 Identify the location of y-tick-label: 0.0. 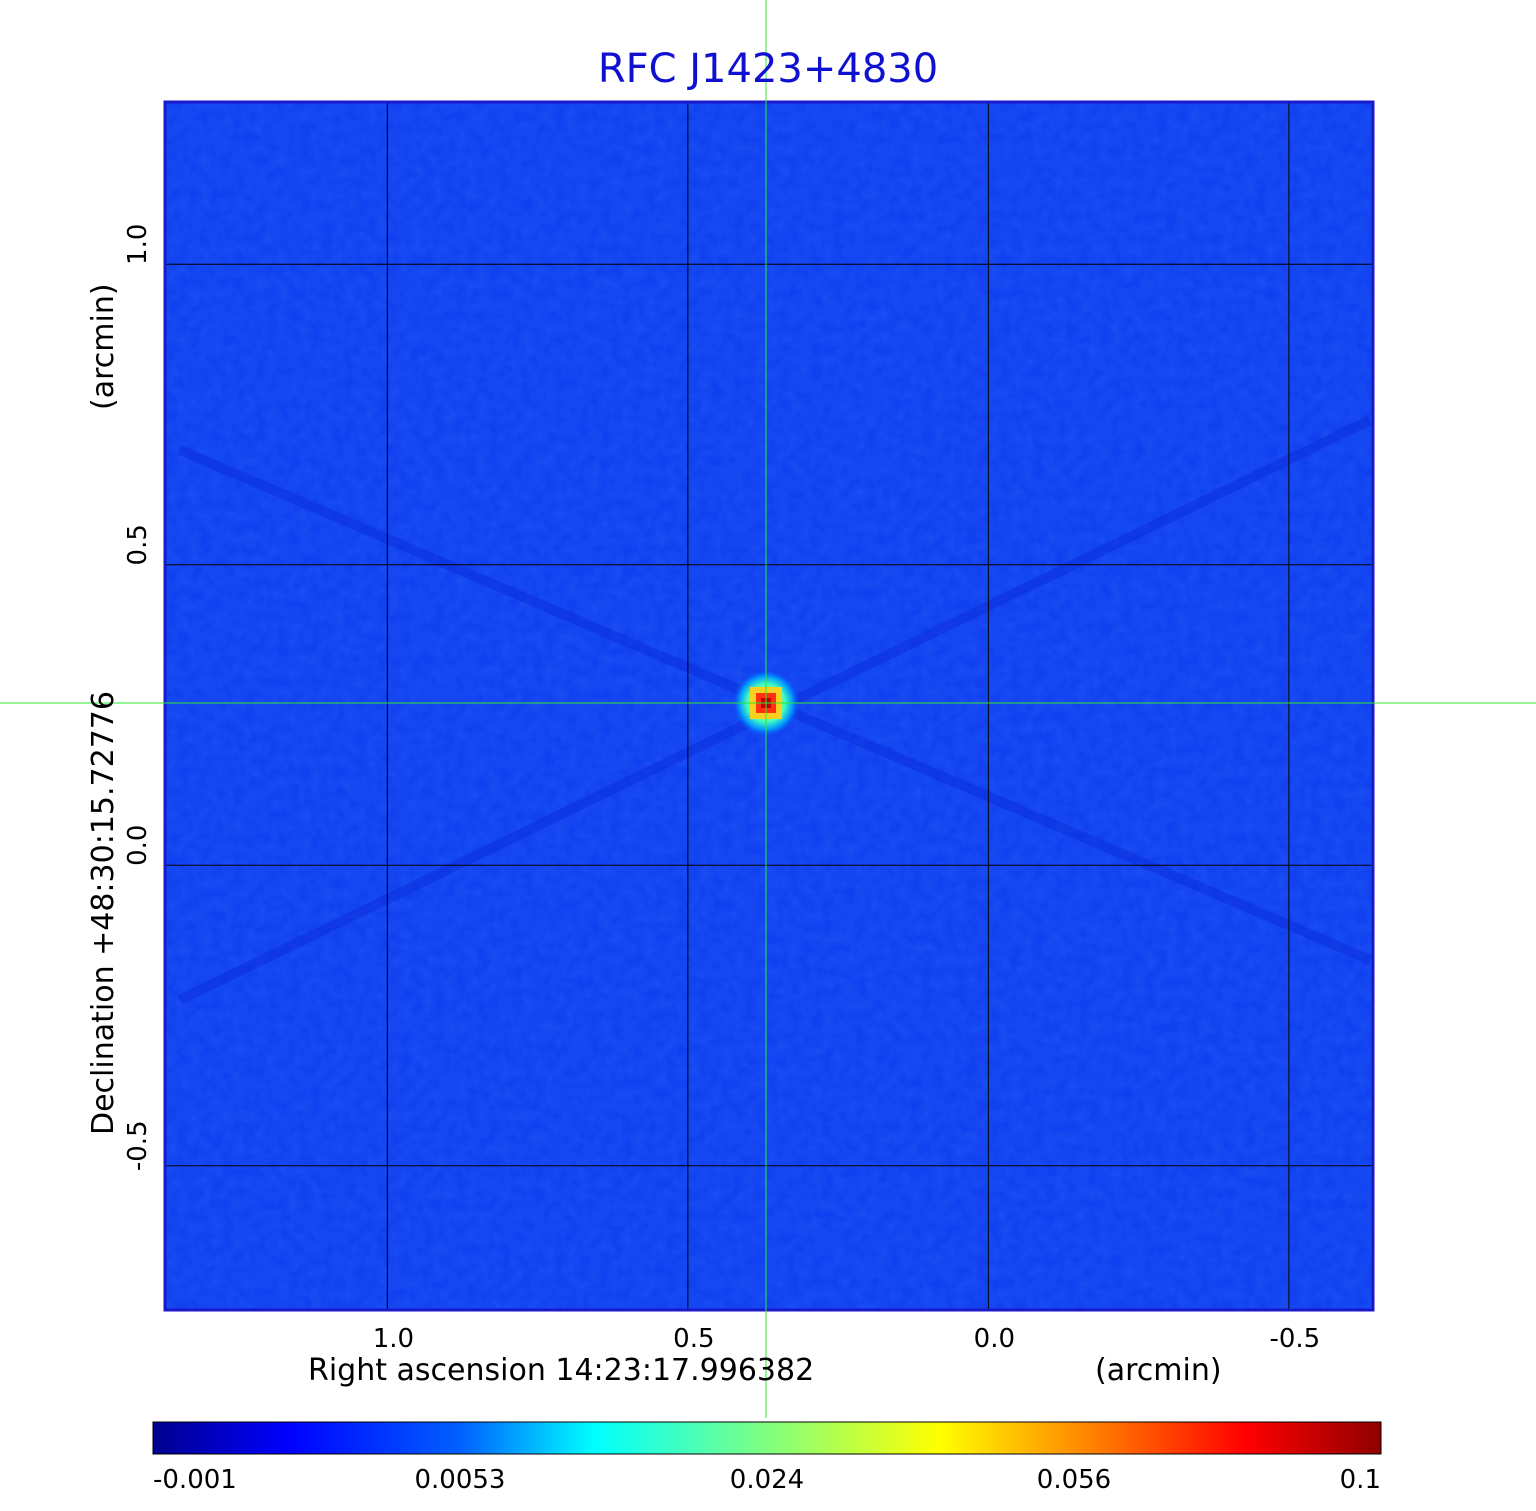
(138, 845).